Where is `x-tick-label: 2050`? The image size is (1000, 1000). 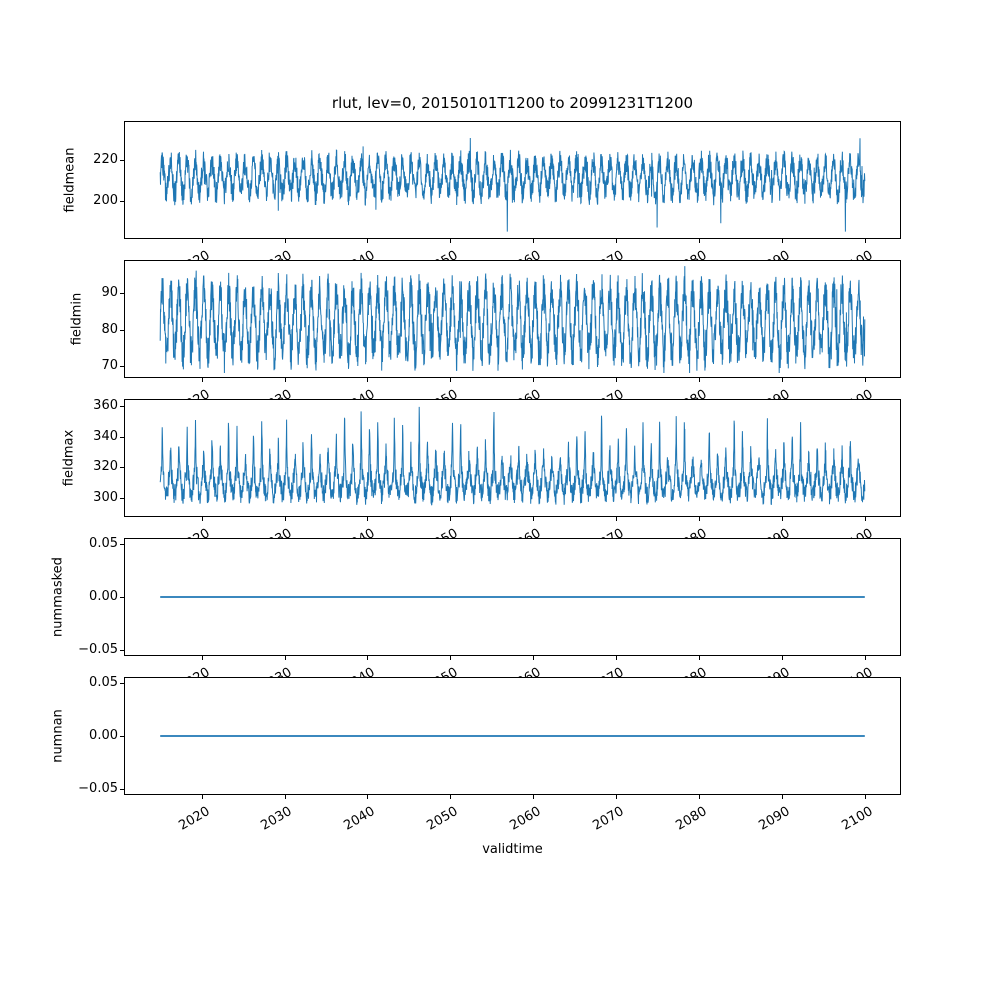
x-tick-label: 2050 is located at coordinates (442, 819).